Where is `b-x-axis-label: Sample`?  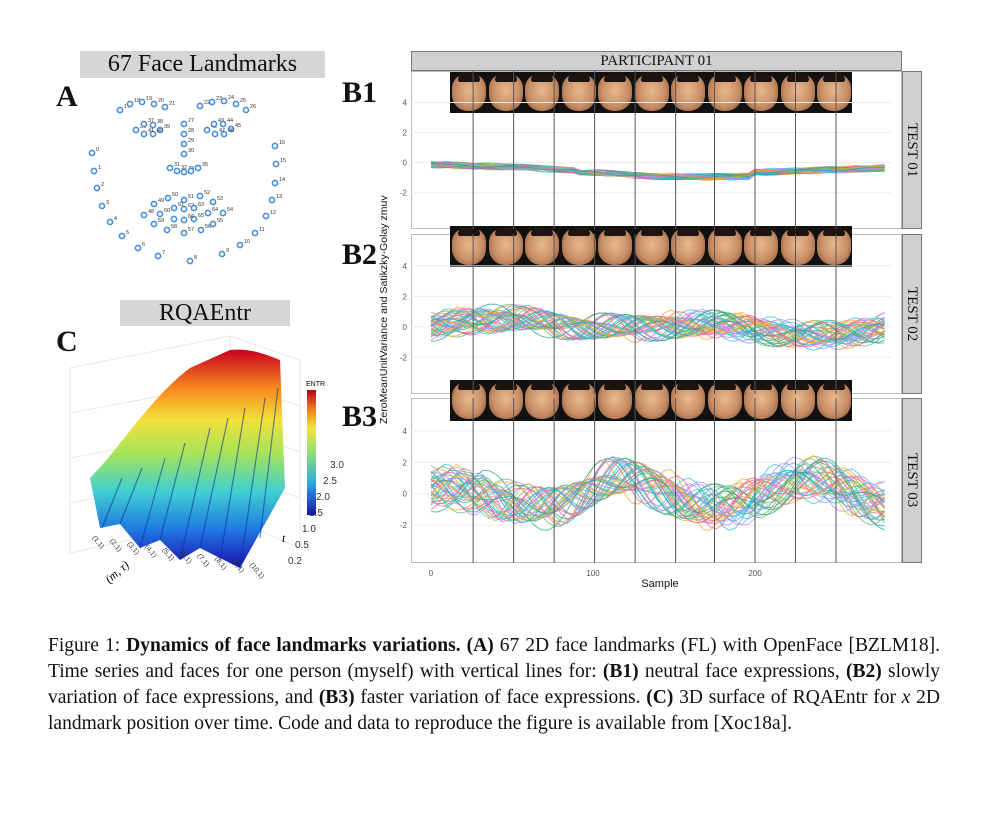 b-x-axis-label: Sample is located at coordinates (660, 584).